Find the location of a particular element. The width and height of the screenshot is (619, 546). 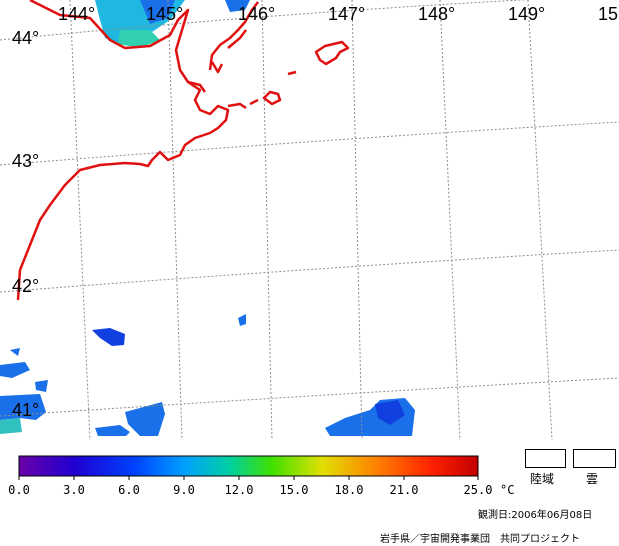

lat-label-41: 41° is located at coordinates (25, 410).